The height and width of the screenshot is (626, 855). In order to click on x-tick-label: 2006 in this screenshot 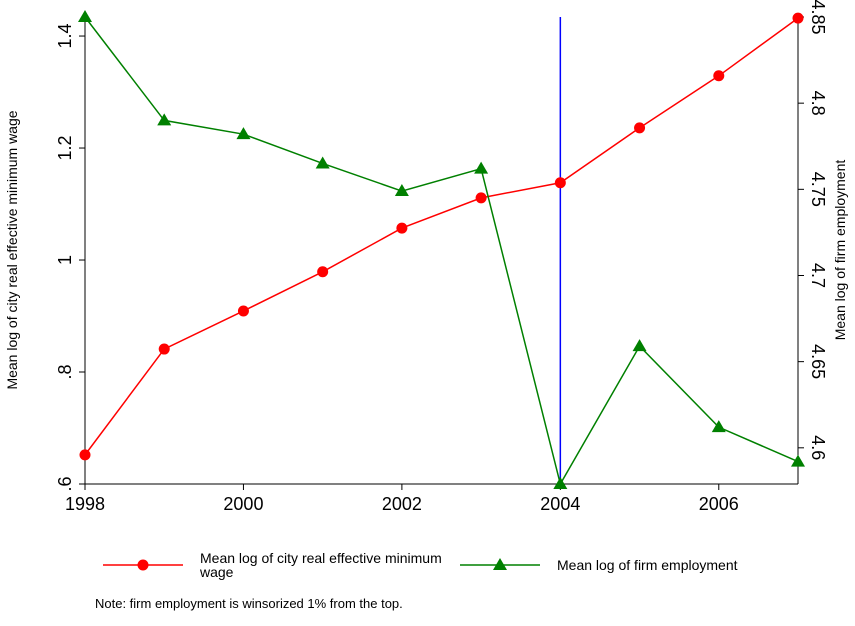, I will do `click(719, 504)`.